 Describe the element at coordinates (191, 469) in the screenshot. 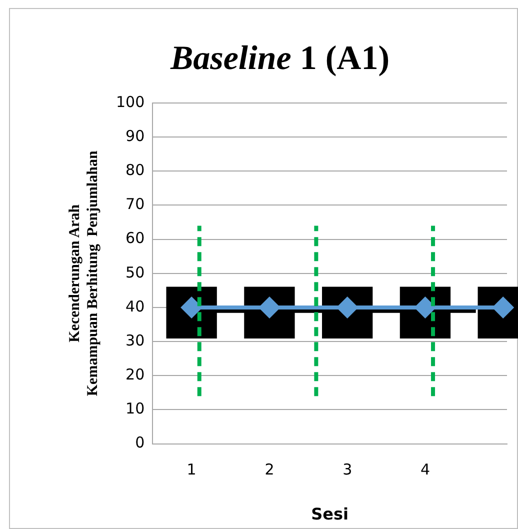

I see `x-tick-label: 1` at that location.